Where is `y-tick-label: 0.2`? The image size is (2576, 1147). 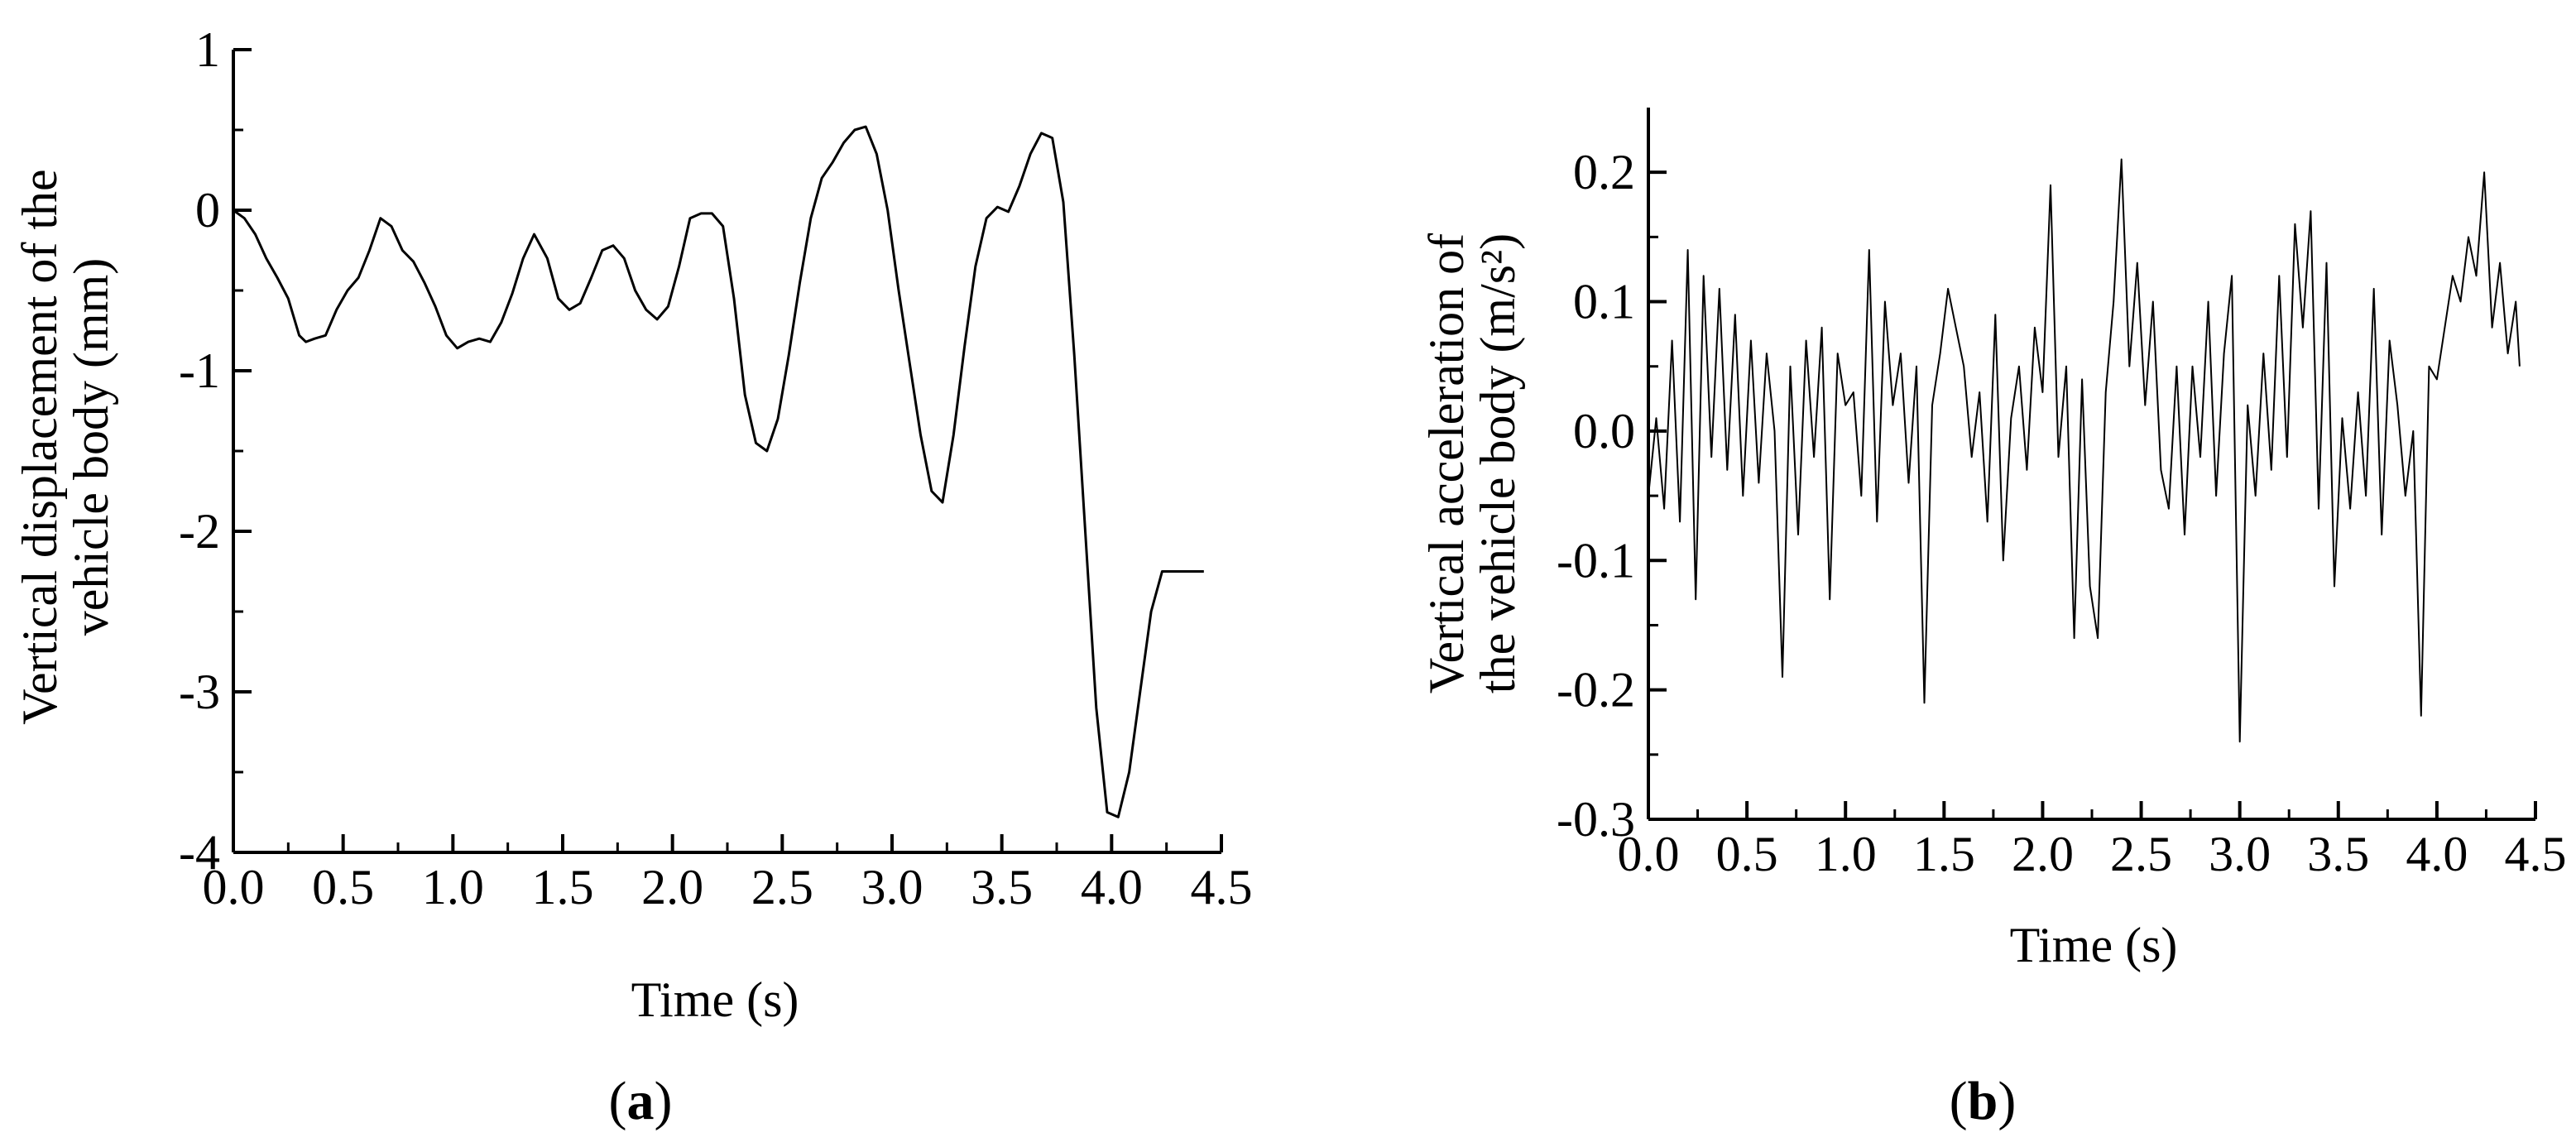 y-tick-label: 0.2 is located at coordinates (1604, 172).